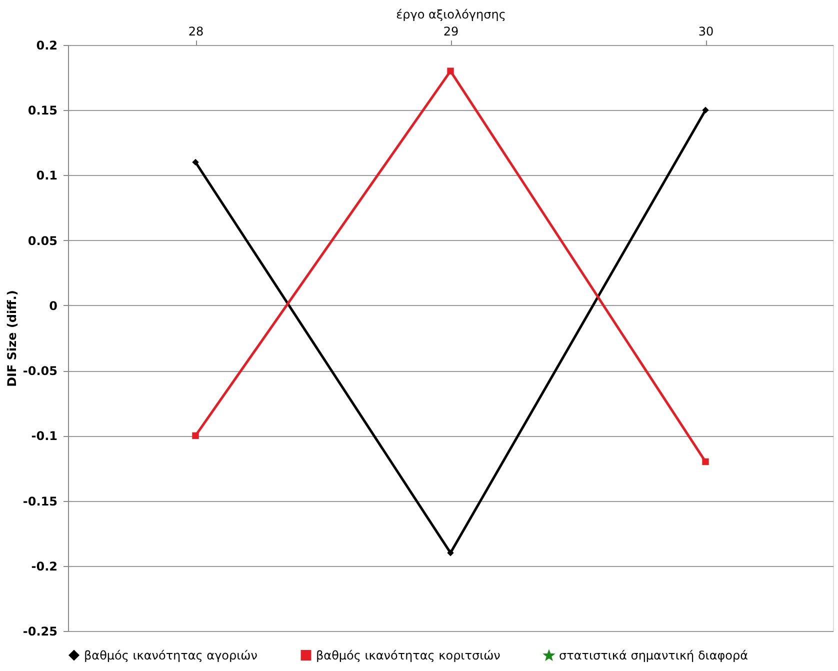  What do you see at coordinates (40, 631) in the screenshot?
I see `y-tick-label: -0.25` at bounding box center [40, 631].